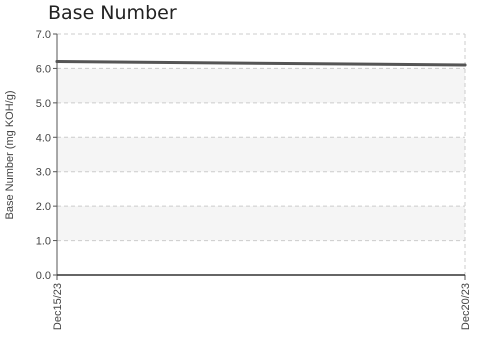  I want to click on y-axis-title: Base Number (mg KOH/g), so click(10, 155).